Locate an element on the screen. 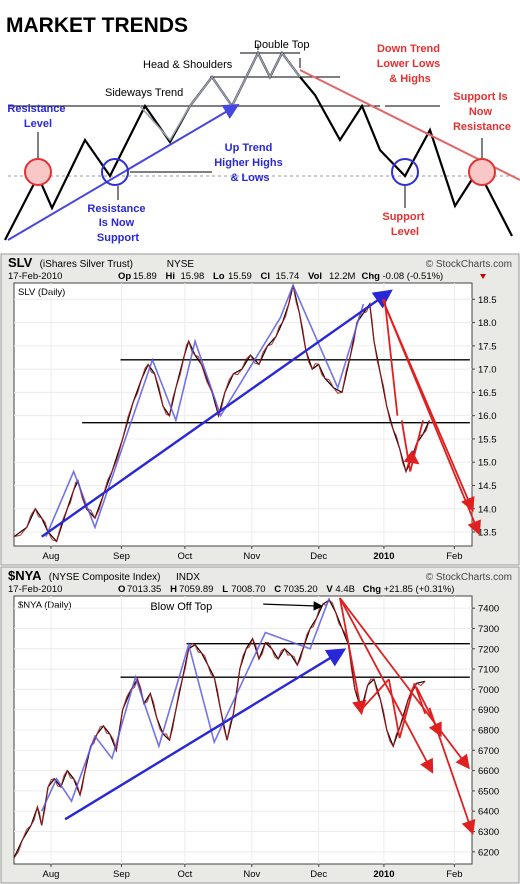  support-now-resistance-label: Support Is Now Resistance is located at coordinates (482, 112).